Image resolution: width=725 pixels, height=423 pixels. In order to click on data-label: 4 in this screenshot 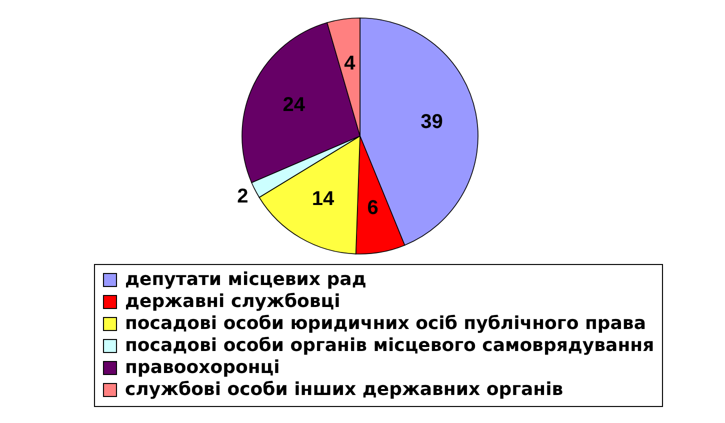, I will do `click(350, 63)`.